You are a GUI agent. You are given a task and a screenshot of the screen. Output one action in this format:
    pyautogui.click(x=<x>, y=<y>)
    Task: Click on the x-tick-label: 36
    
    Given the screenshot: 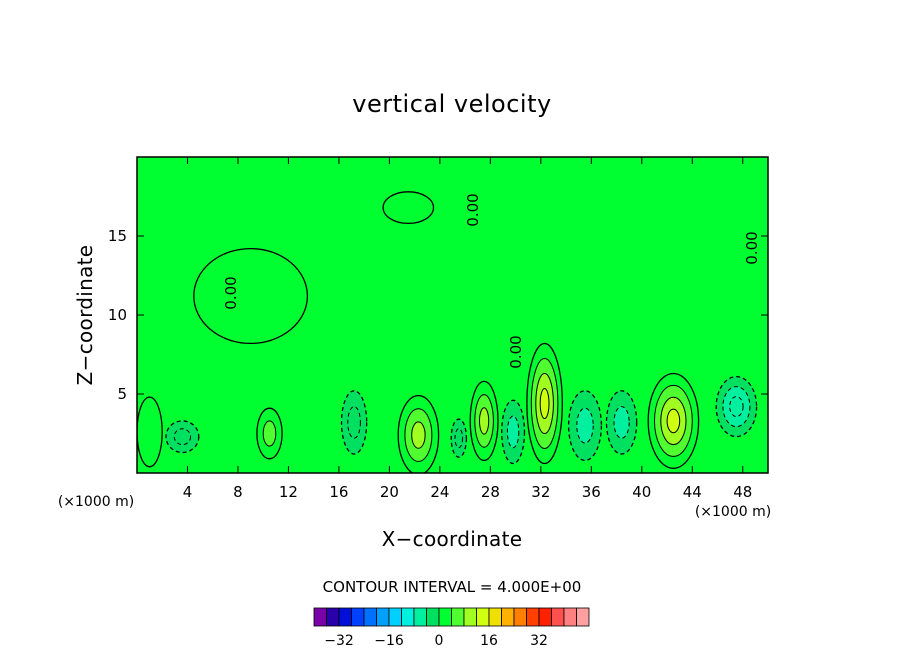 What is the action you would take?
    pyautogui.click(x=591, y=492)
    